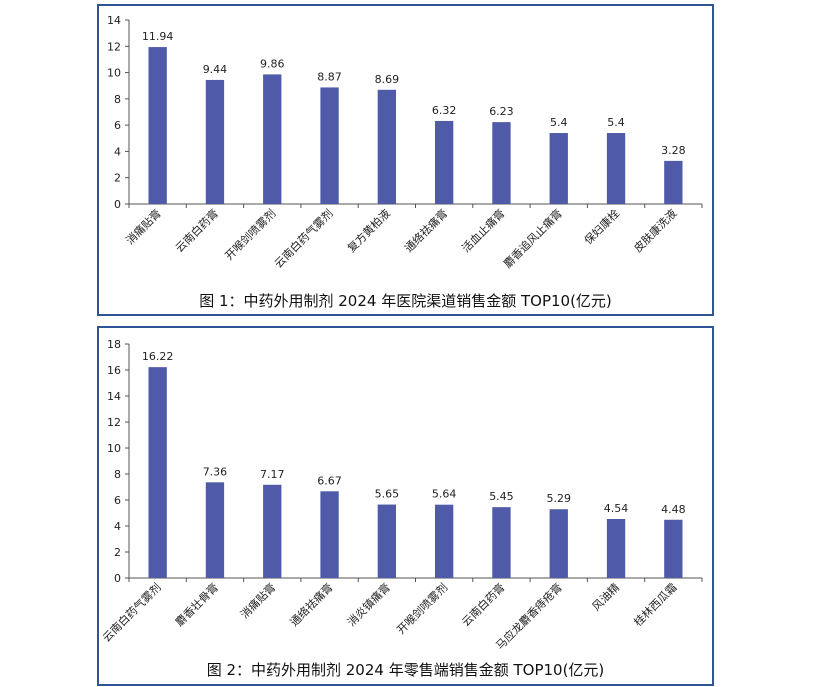 Image resolution: width=825 pixels, height=687 pixels. Describe the element at coordinates (117, 500) in the screenshot. I see `chart2-y-tick-label: 6` at that location.